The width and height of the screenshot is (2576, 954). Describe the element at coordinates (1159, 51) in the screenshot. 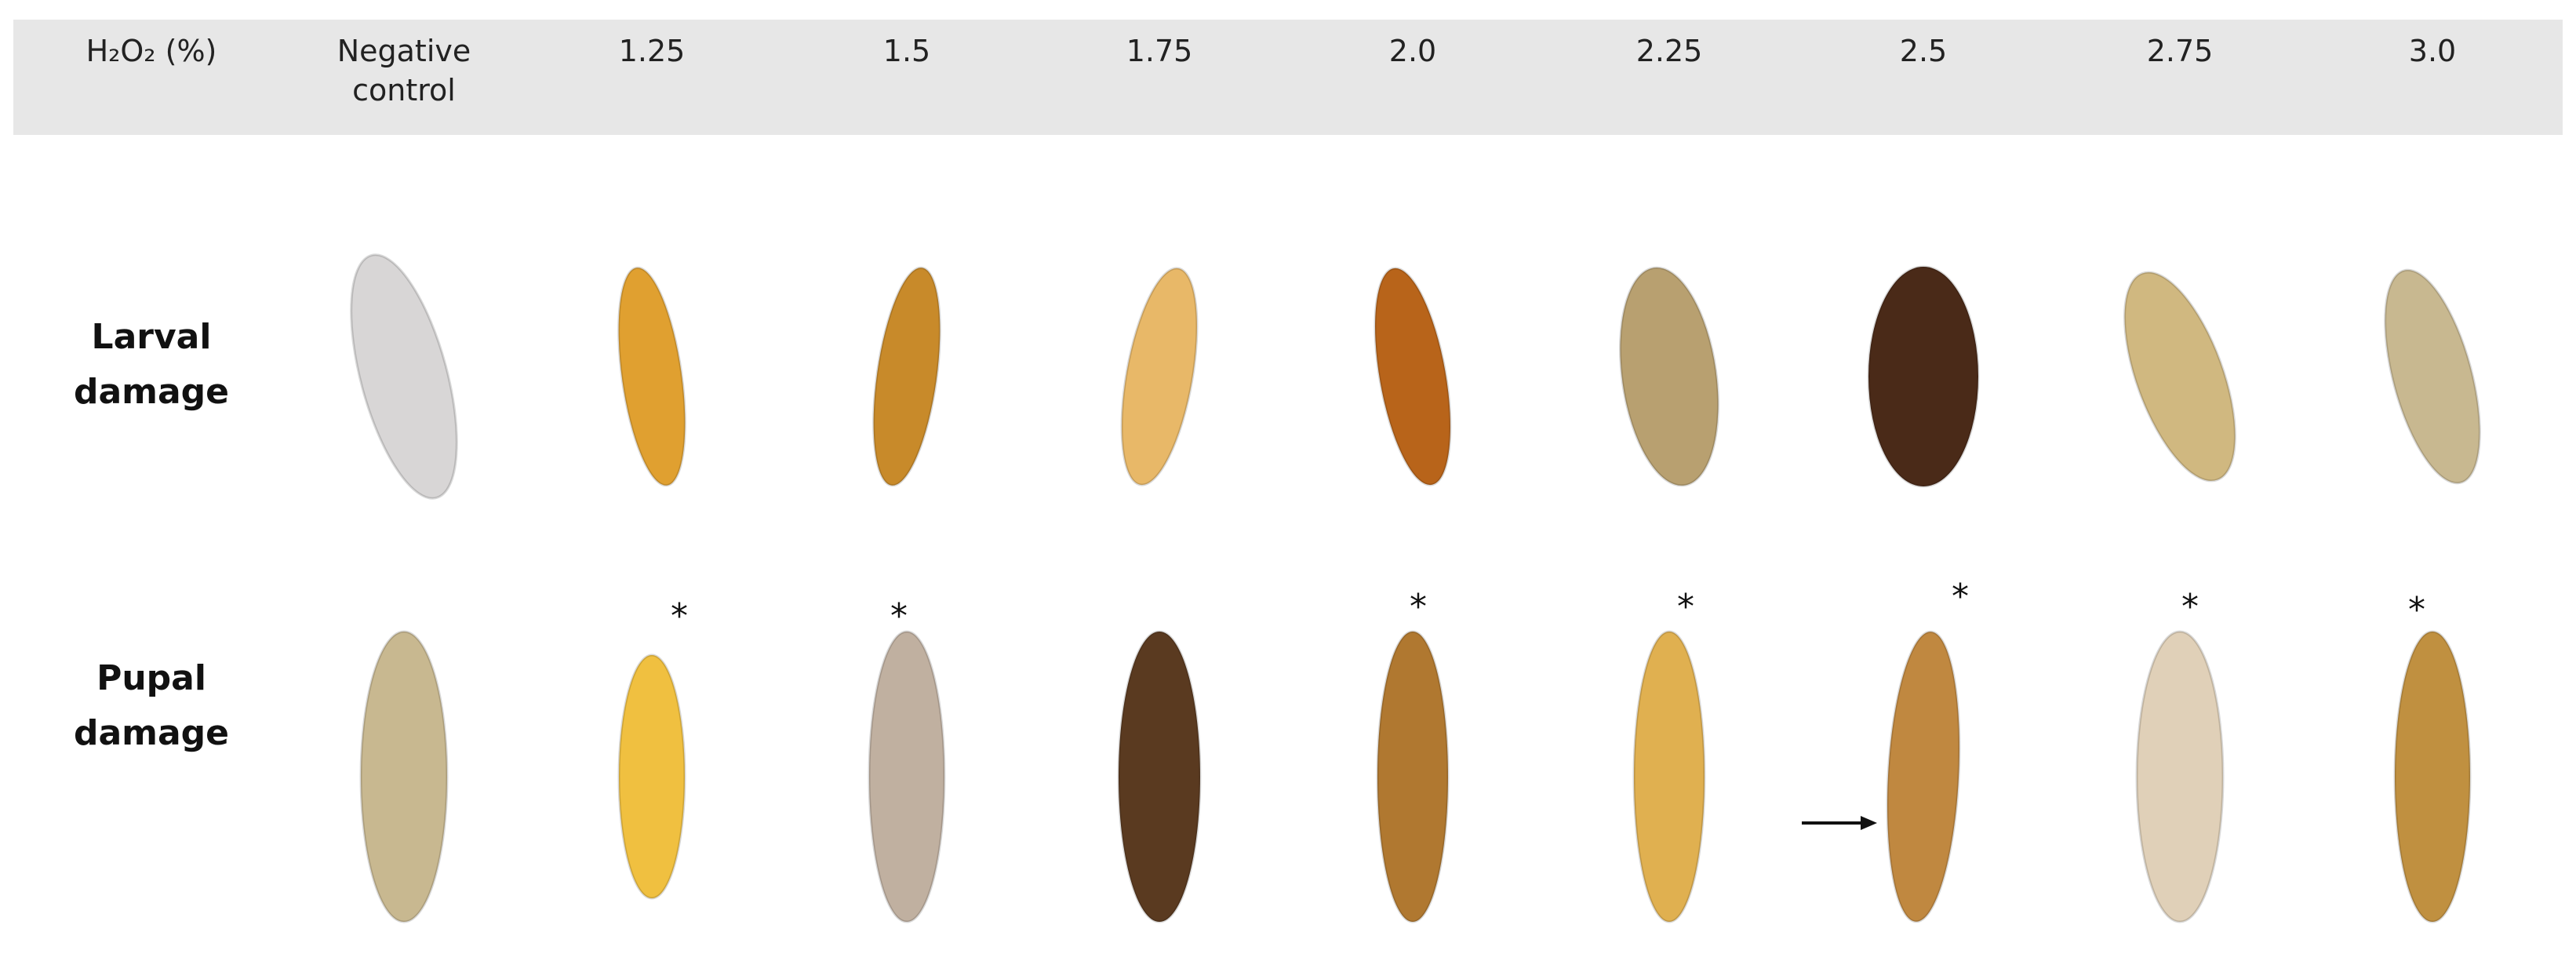

I see `column-label: 1.75` at that location.